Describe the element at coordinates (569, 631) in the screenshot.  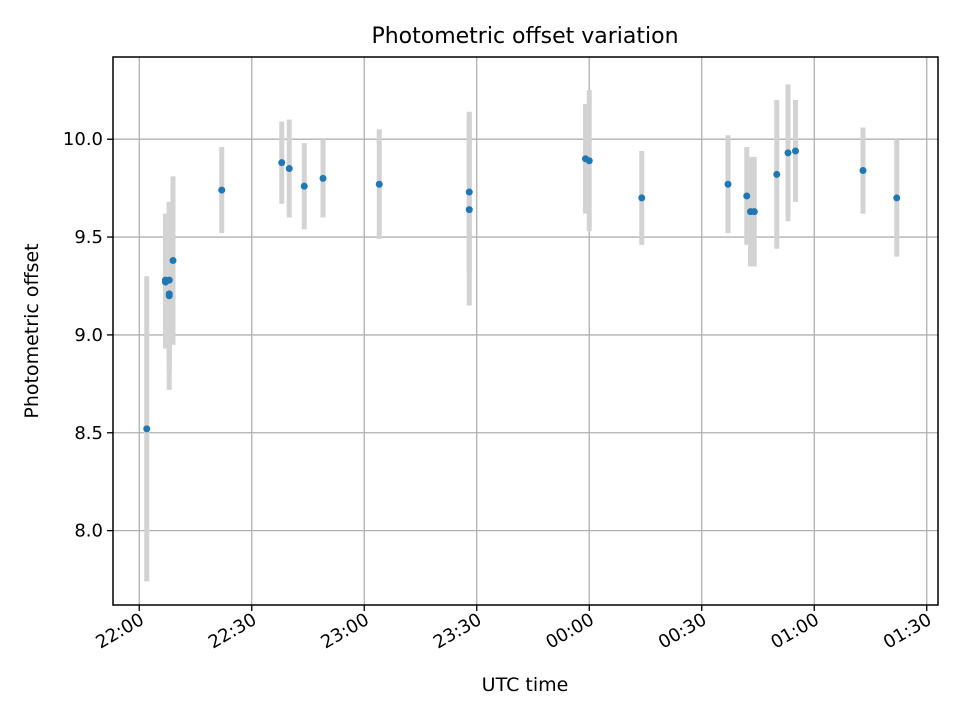
I see `x-tick-label: 00:00` at that location.